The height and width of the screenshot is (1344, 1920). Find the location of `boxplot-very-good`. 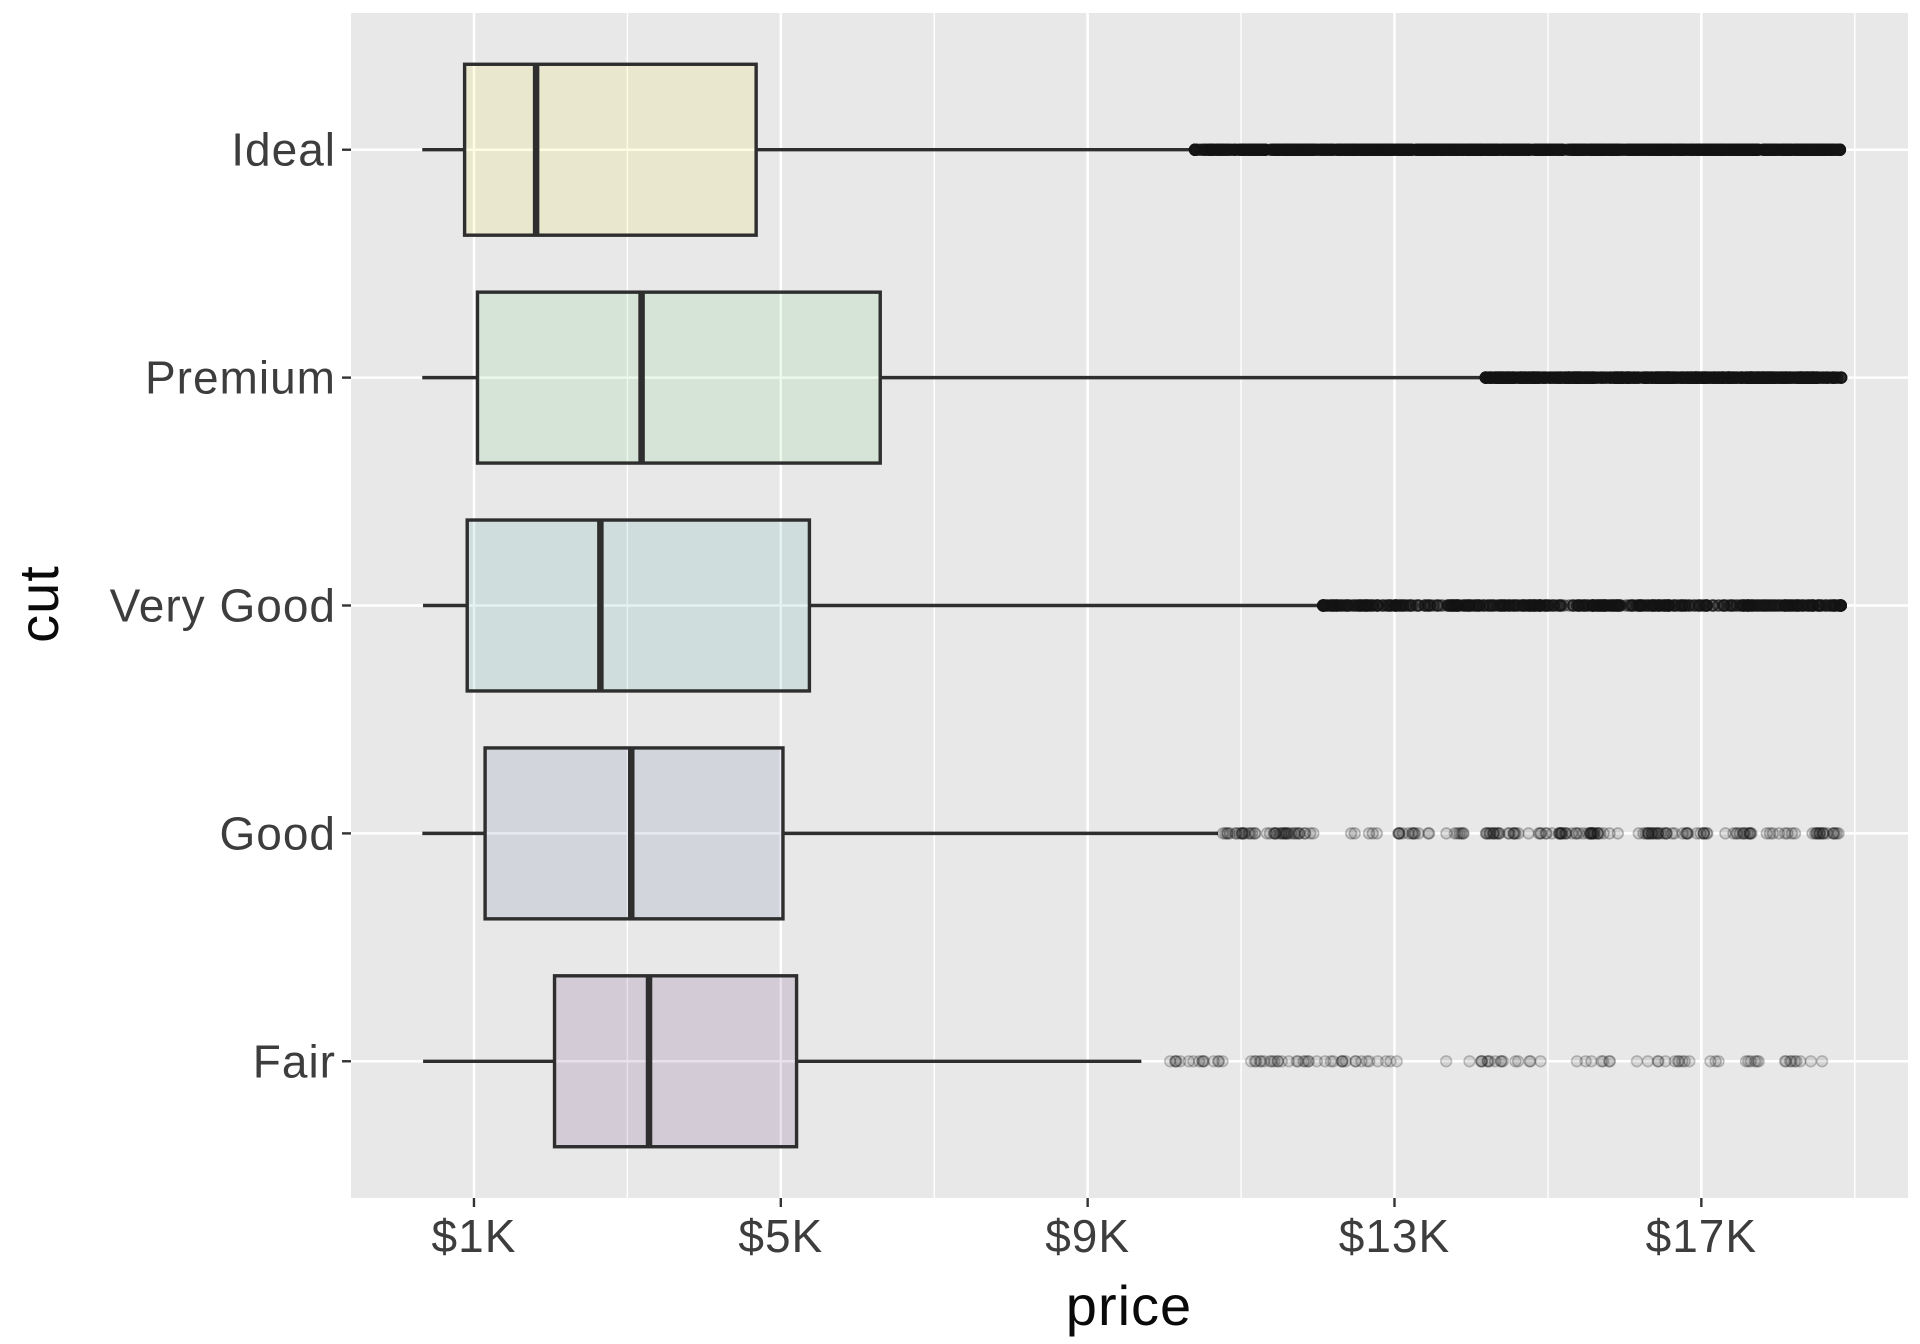

boxplot-very-good is located at coordinates (872, 605).